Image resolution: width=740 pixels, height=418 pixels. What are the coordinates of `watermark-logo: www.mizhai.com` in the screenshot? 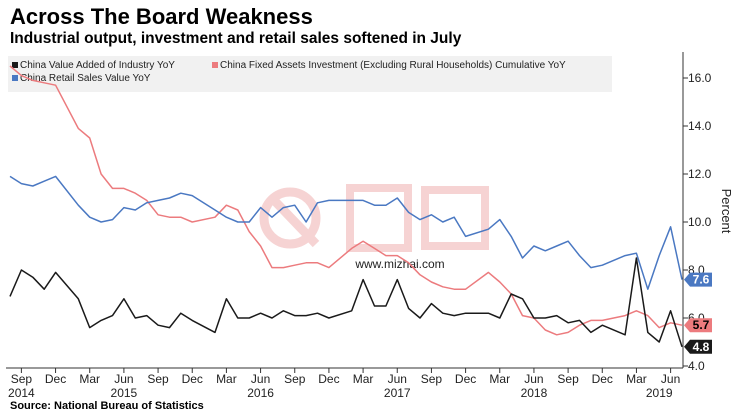 It's located at (374, 227).